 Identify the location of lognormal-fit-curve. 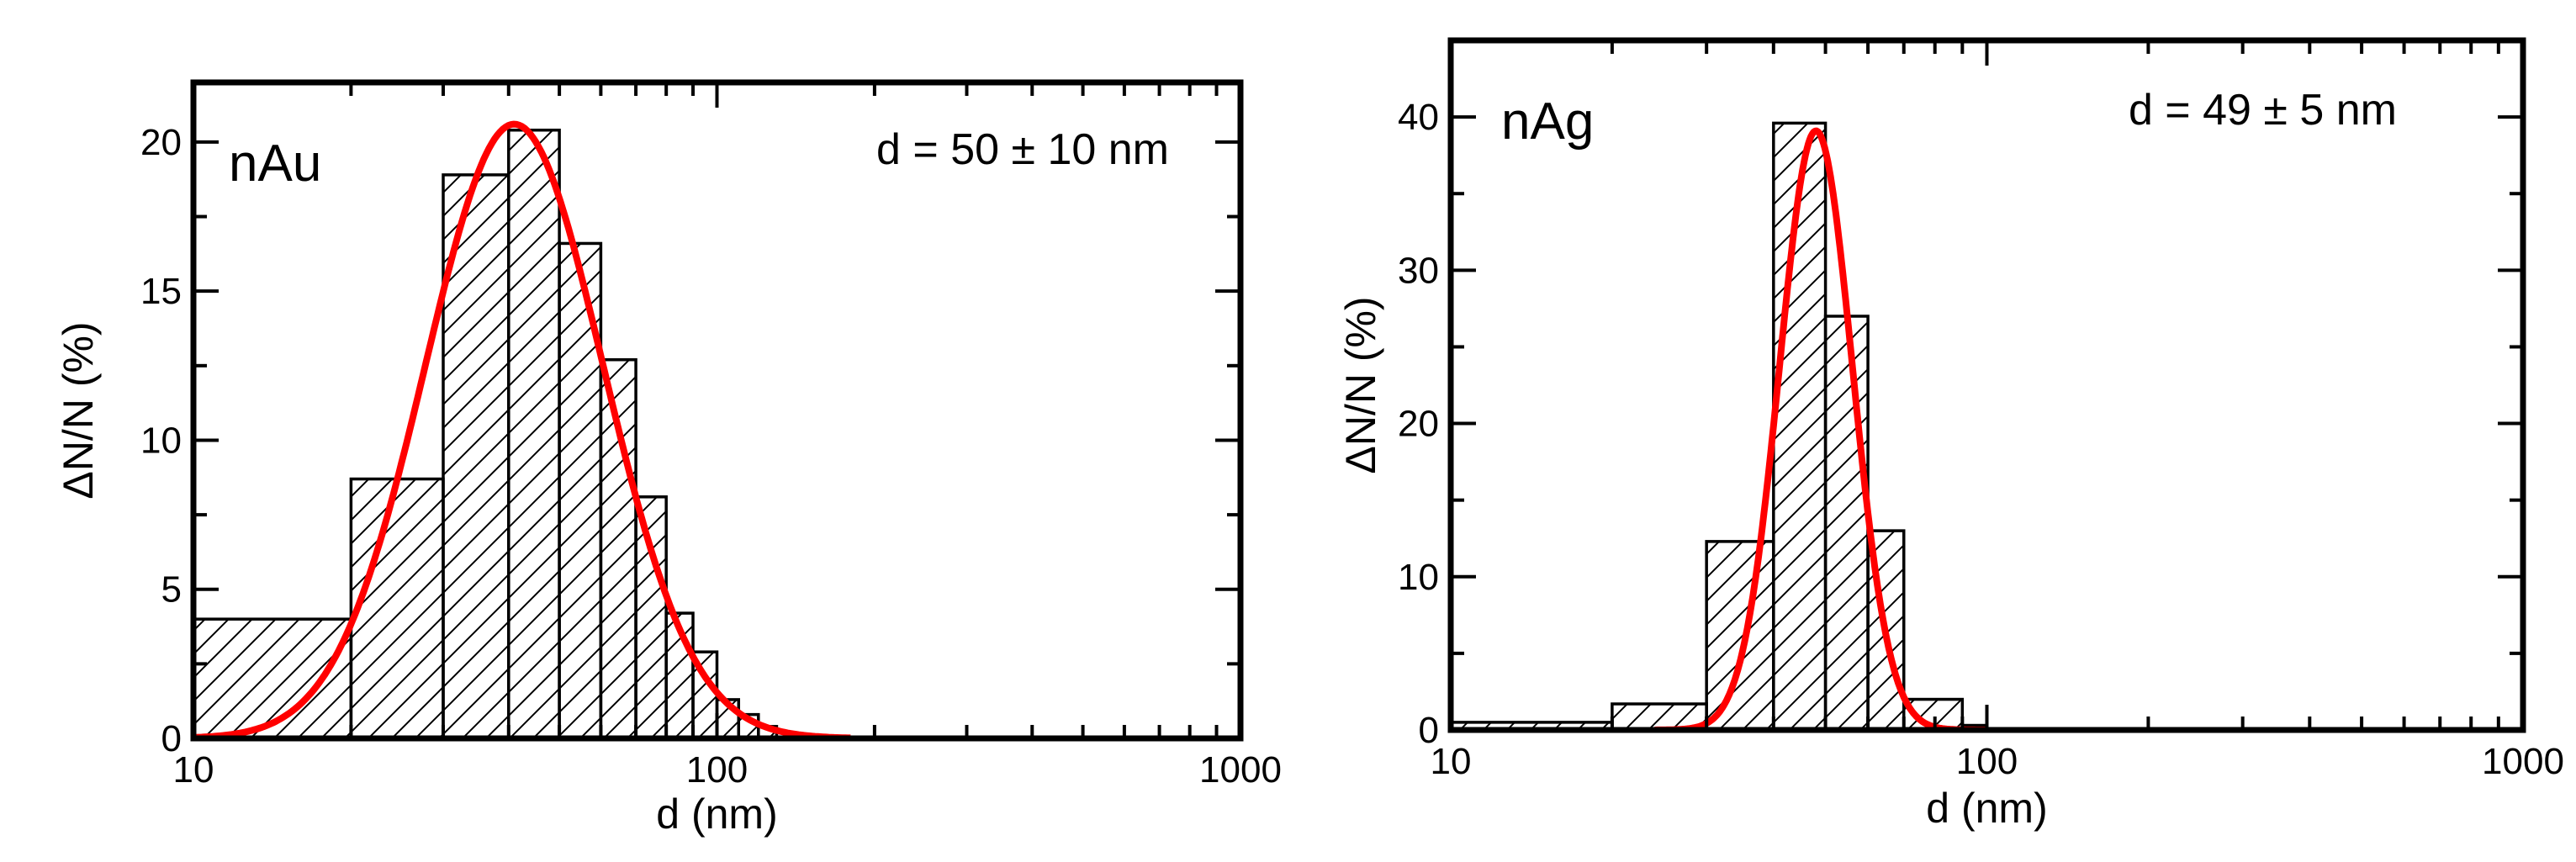
(1821, 428).